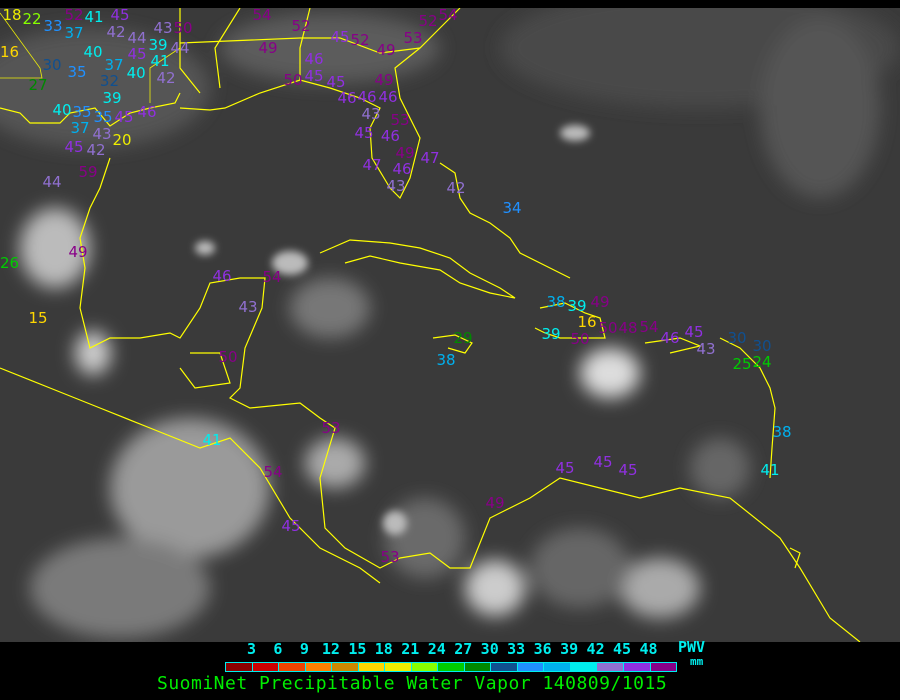 This screenshot has width=900, height=700. What do you see at coordinates (463, 649) in the screenshot?
I see `legend-tick-label: 27` at bounding box center [463, 649].